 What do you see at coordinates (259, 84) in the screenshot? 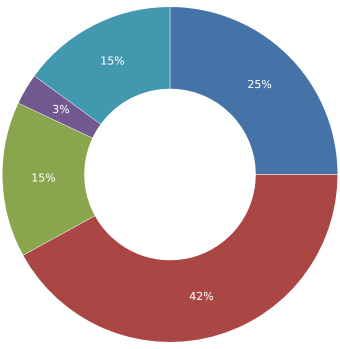
I see `data-label: 25%` at bounding box center [259, 84].